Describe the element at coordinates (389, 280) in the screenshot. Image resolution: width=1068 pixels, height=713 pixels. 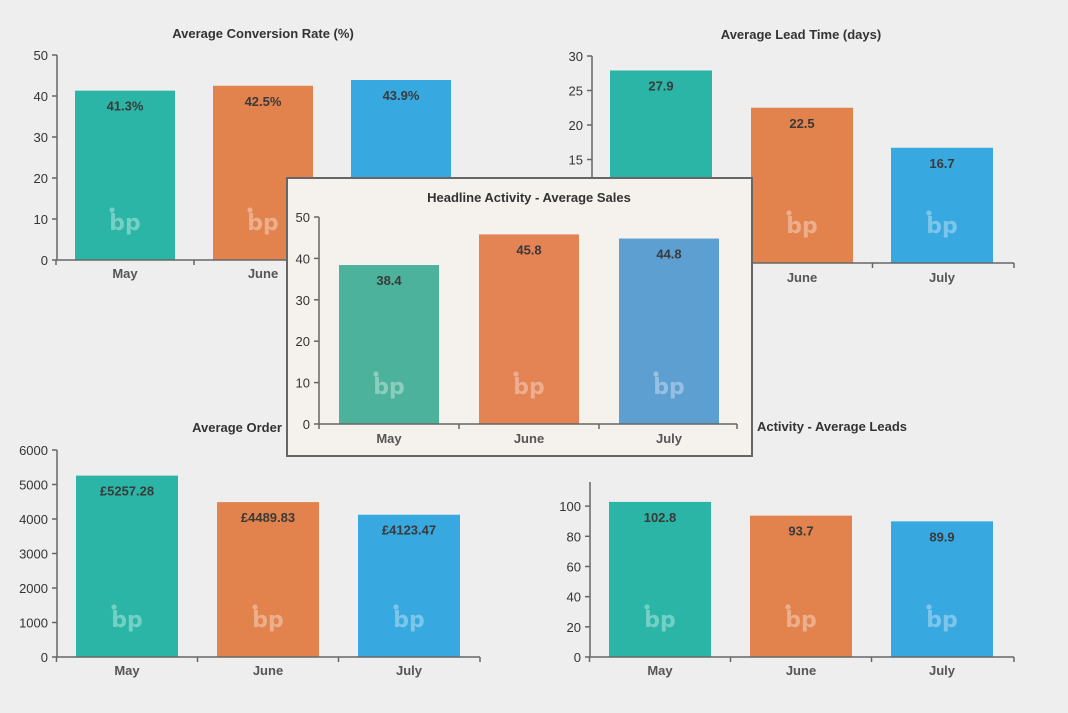
I see `data-label: 38.4` at that location.